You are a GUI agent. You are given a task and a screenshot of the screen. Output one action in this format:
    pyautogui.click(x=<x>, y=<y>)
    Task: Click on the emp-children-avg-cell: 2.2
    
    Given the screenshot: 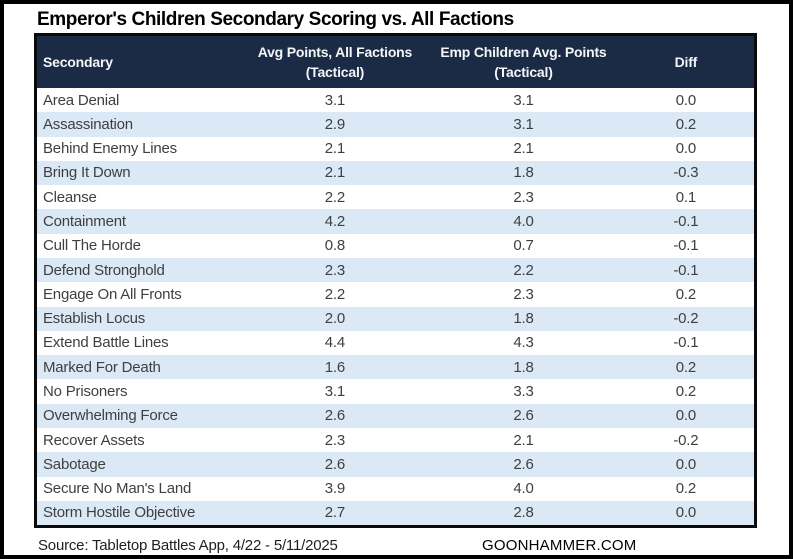 What is the action you would take?
    pyautogui.click(x=523, y=270)
    